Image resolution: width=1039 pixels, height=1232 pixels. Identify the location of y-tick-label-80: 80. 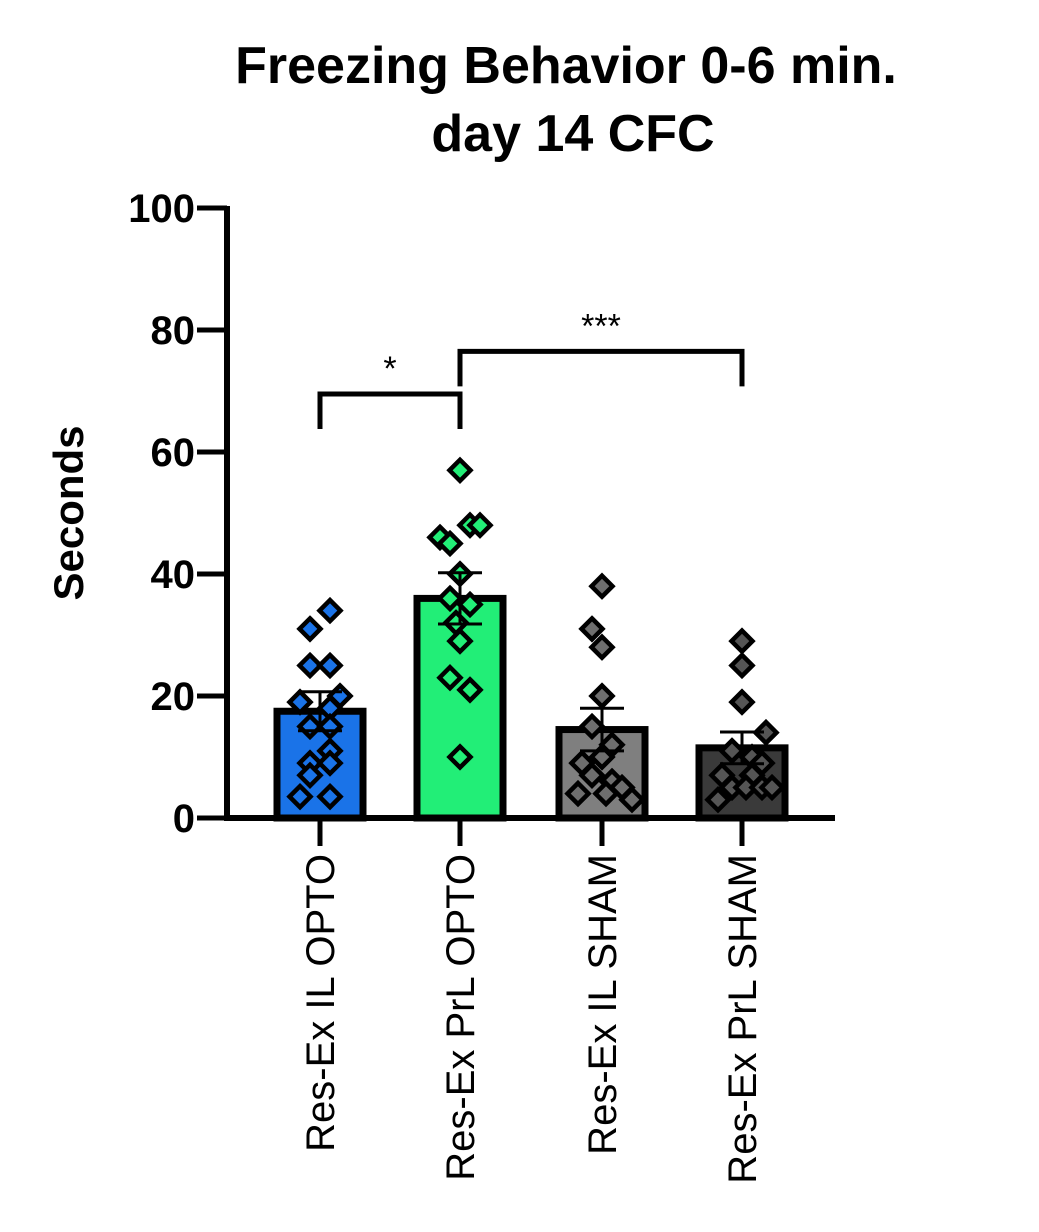
(173, 331).